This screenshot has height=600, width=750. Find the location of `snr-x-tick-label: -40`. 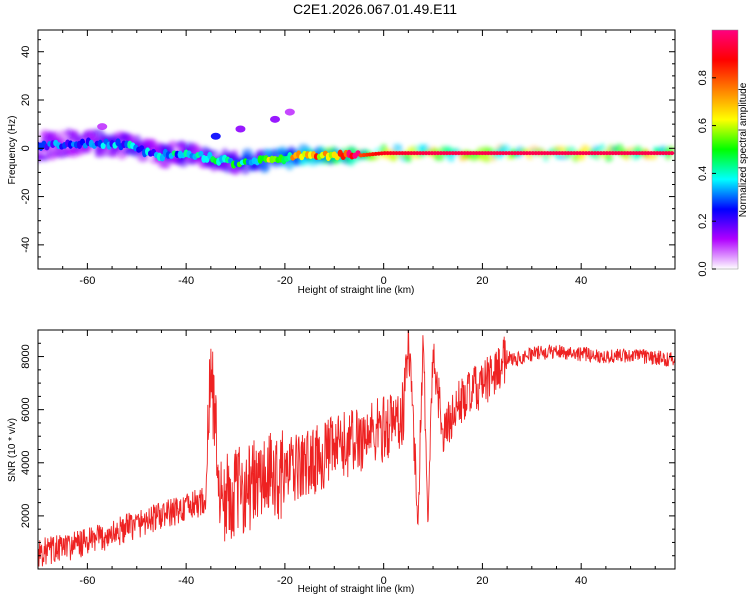

snr-x-tick-label: -40 is located at coordinates (186, 581).